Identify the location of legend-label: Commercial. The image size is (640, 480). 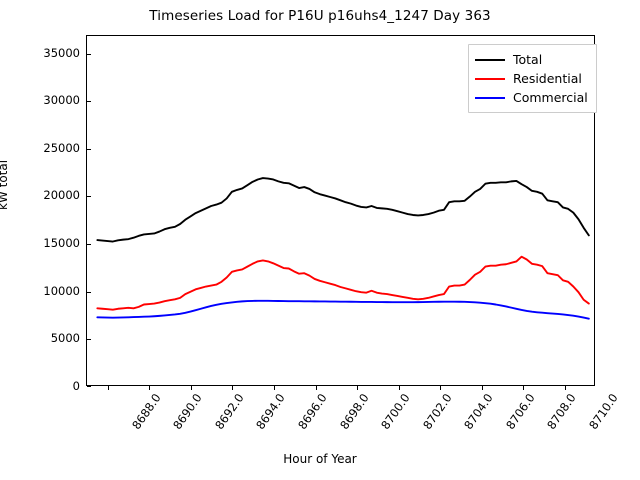
(550, 97).